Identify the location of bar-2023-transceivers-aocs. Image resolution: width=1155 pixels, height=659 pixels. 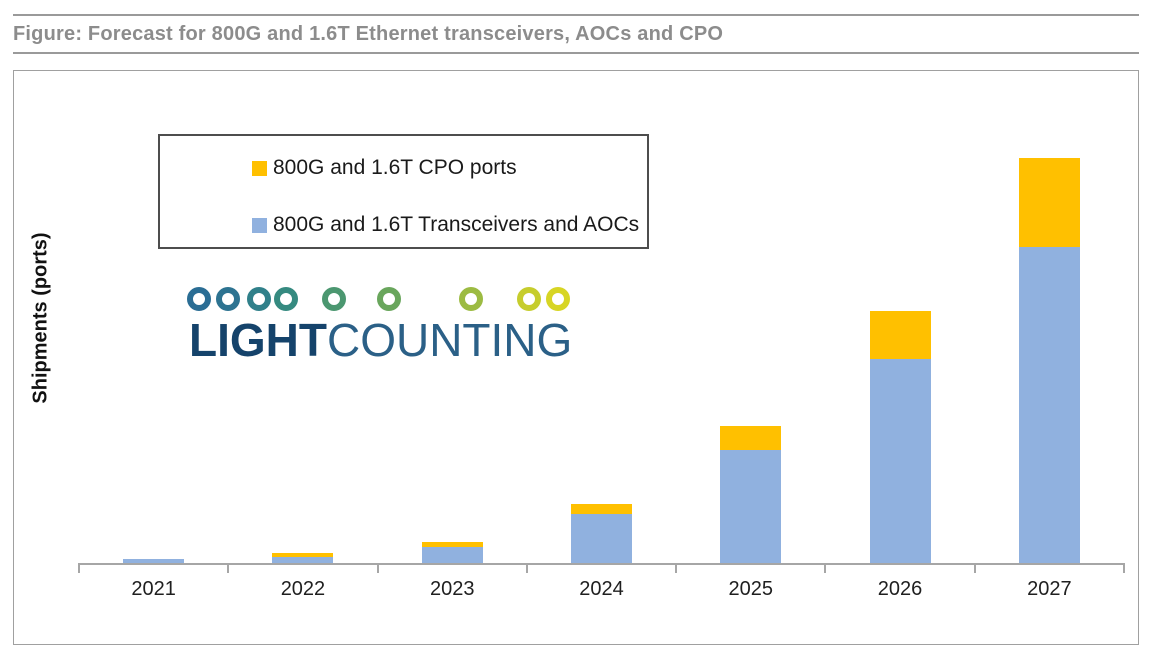
(452, 554).